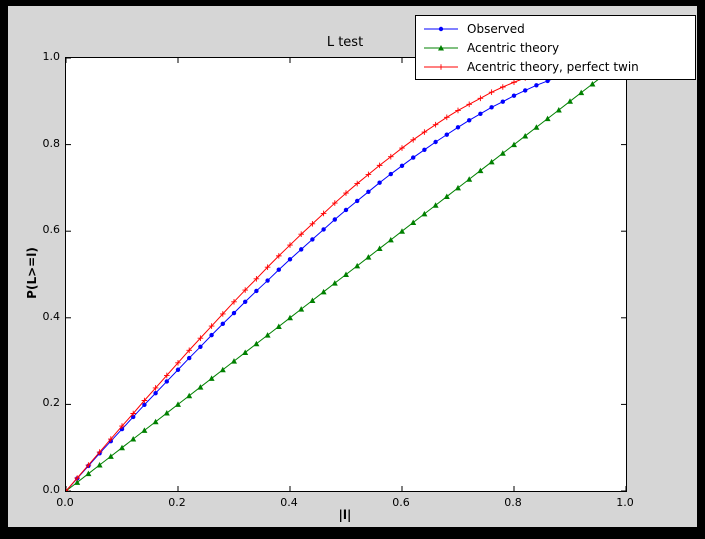  What do you see at coordinates (32, 273) in the screenshot?
I see `y-axis-label: P(L>=l)` at bounding box center [32, 273].